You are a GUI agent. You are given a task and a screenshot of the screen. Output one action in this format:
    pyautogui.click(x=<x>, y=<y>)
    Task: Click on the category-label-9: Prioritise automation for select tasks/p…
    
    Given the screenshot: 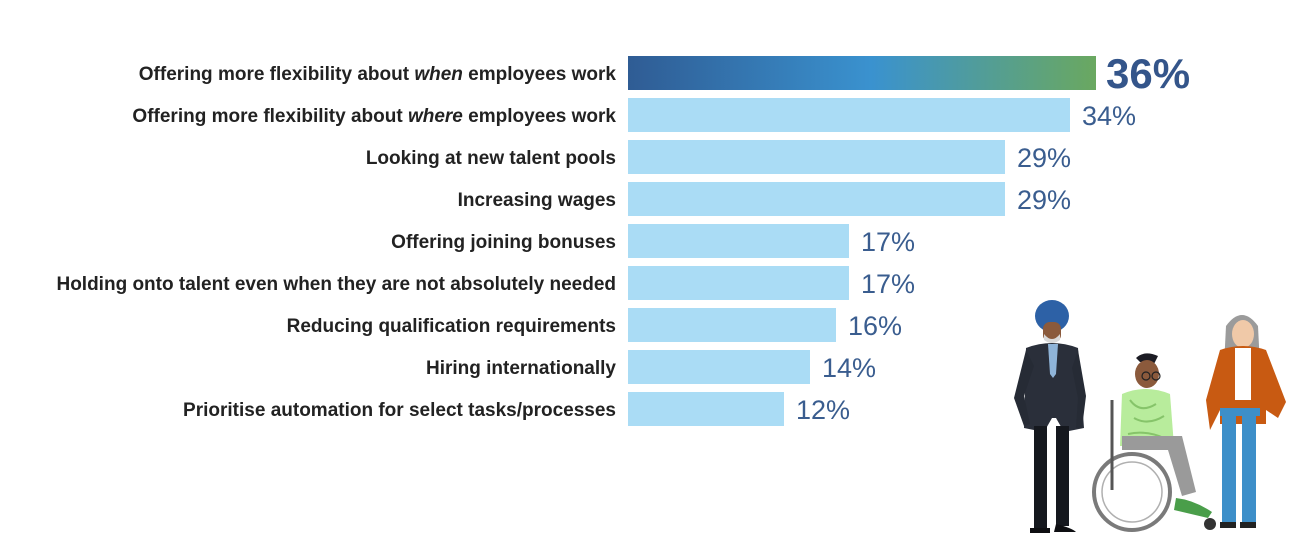 What is the action you would take?
    pyautogui.click(x=399, y=410)
    